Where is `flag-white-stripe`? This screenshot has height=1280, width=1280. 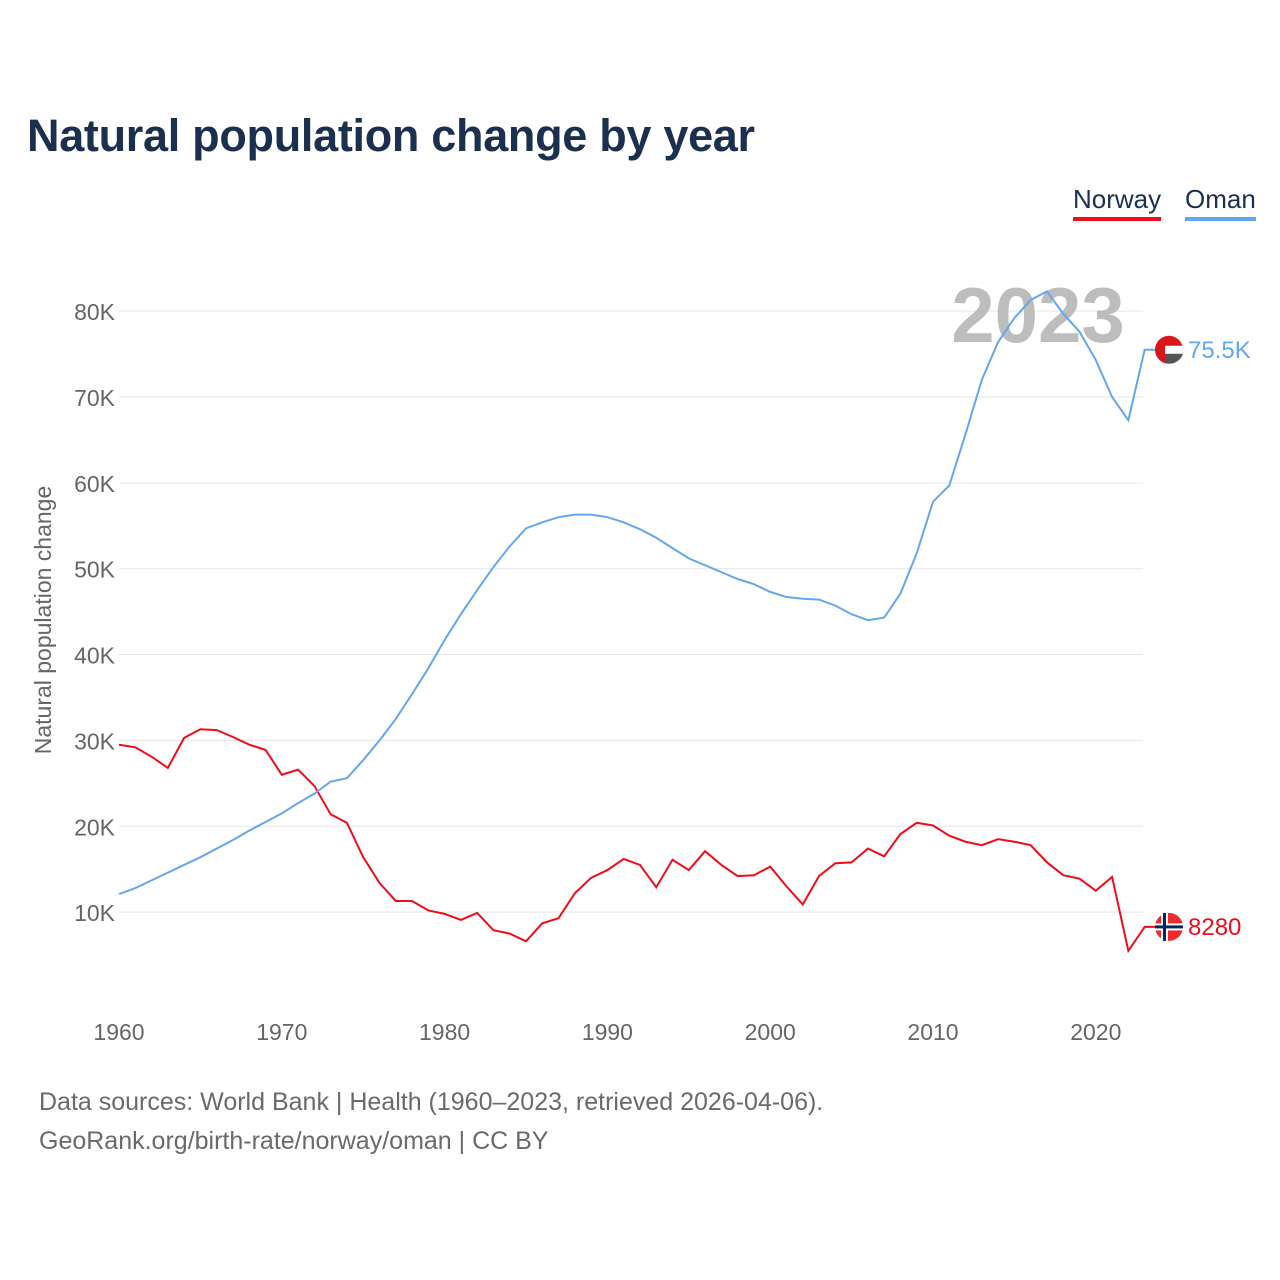
flag-white-stripe is located at coordinates (1174, 349).